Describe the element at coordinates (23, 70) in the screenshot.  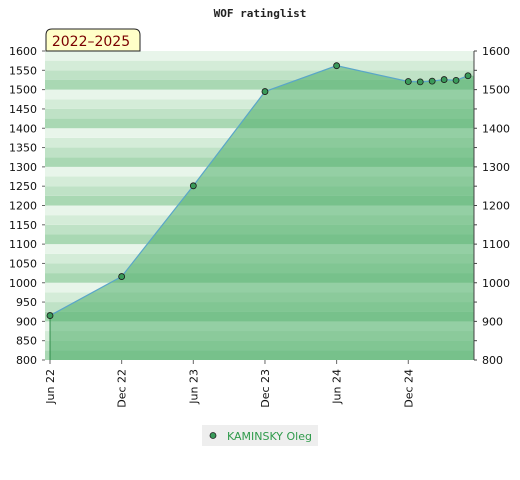
I see `left-tick-label: 1550` at that location.